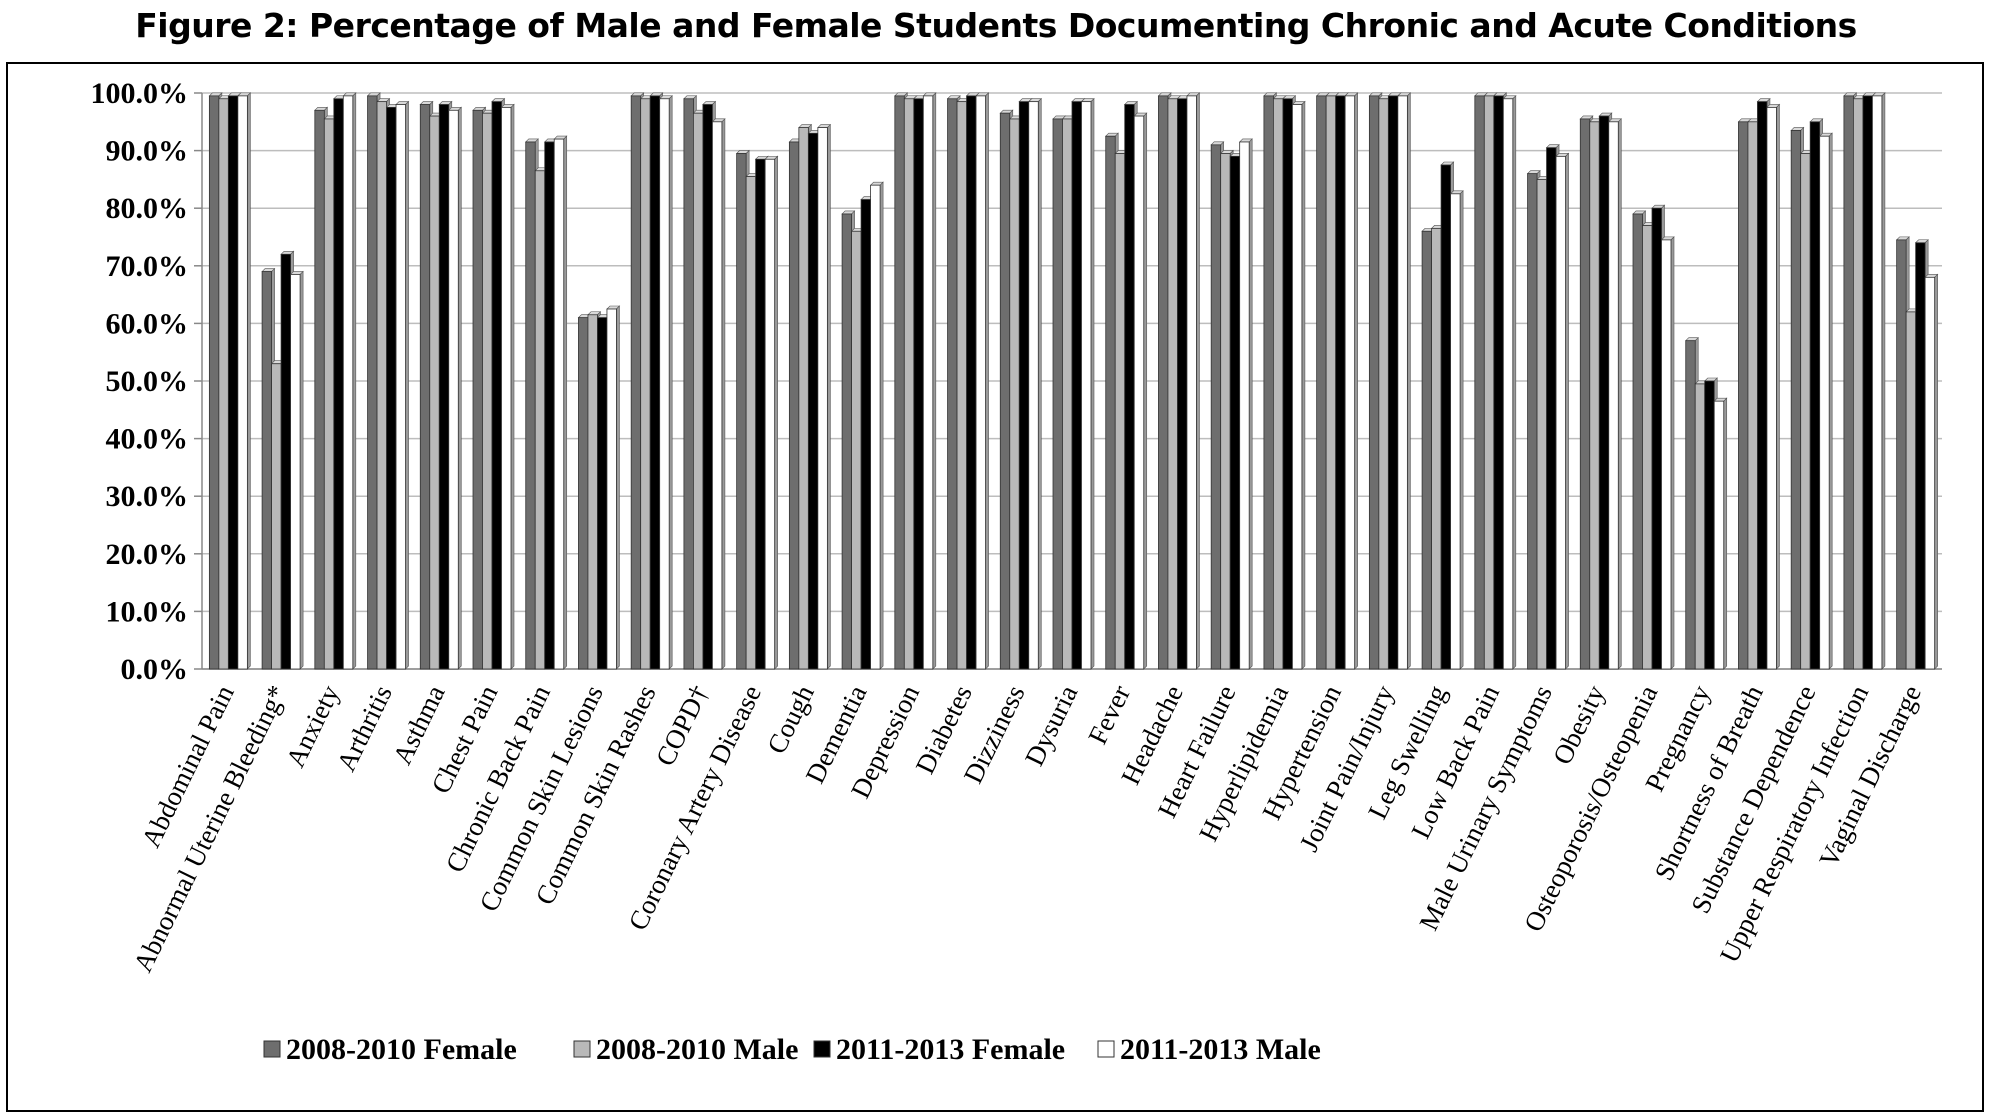  Describe the element at coordinates (1109, 714) in the screenshot. I see `x-tick-label: Fever` at that location.